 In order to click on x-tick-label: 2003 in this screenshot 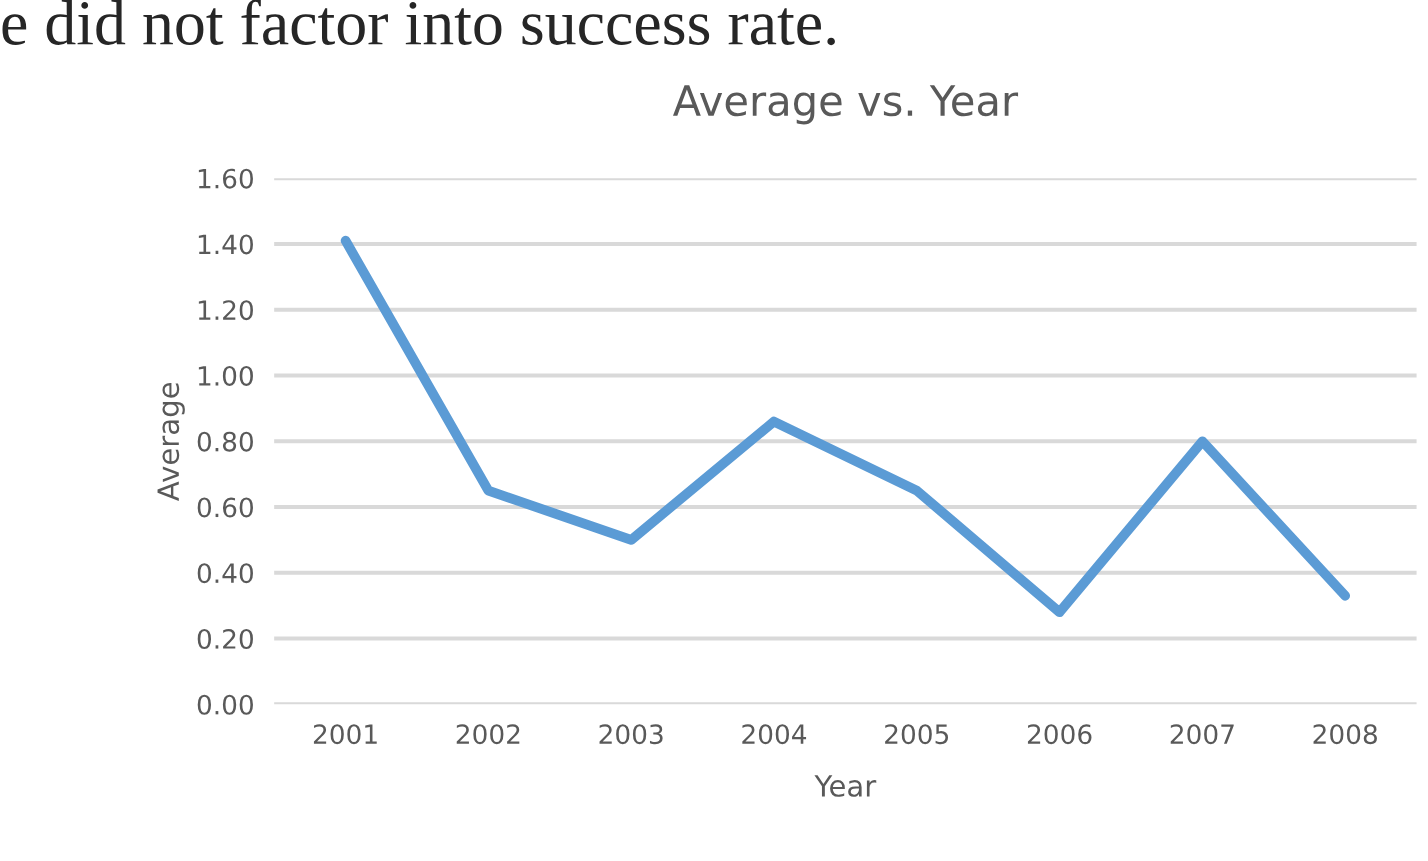, I will do `click(631, 734)`.